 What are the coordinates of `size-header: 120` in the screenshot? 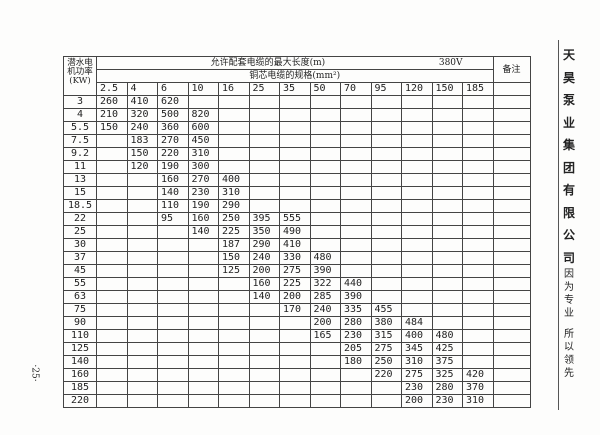 It's located at (417, 89).